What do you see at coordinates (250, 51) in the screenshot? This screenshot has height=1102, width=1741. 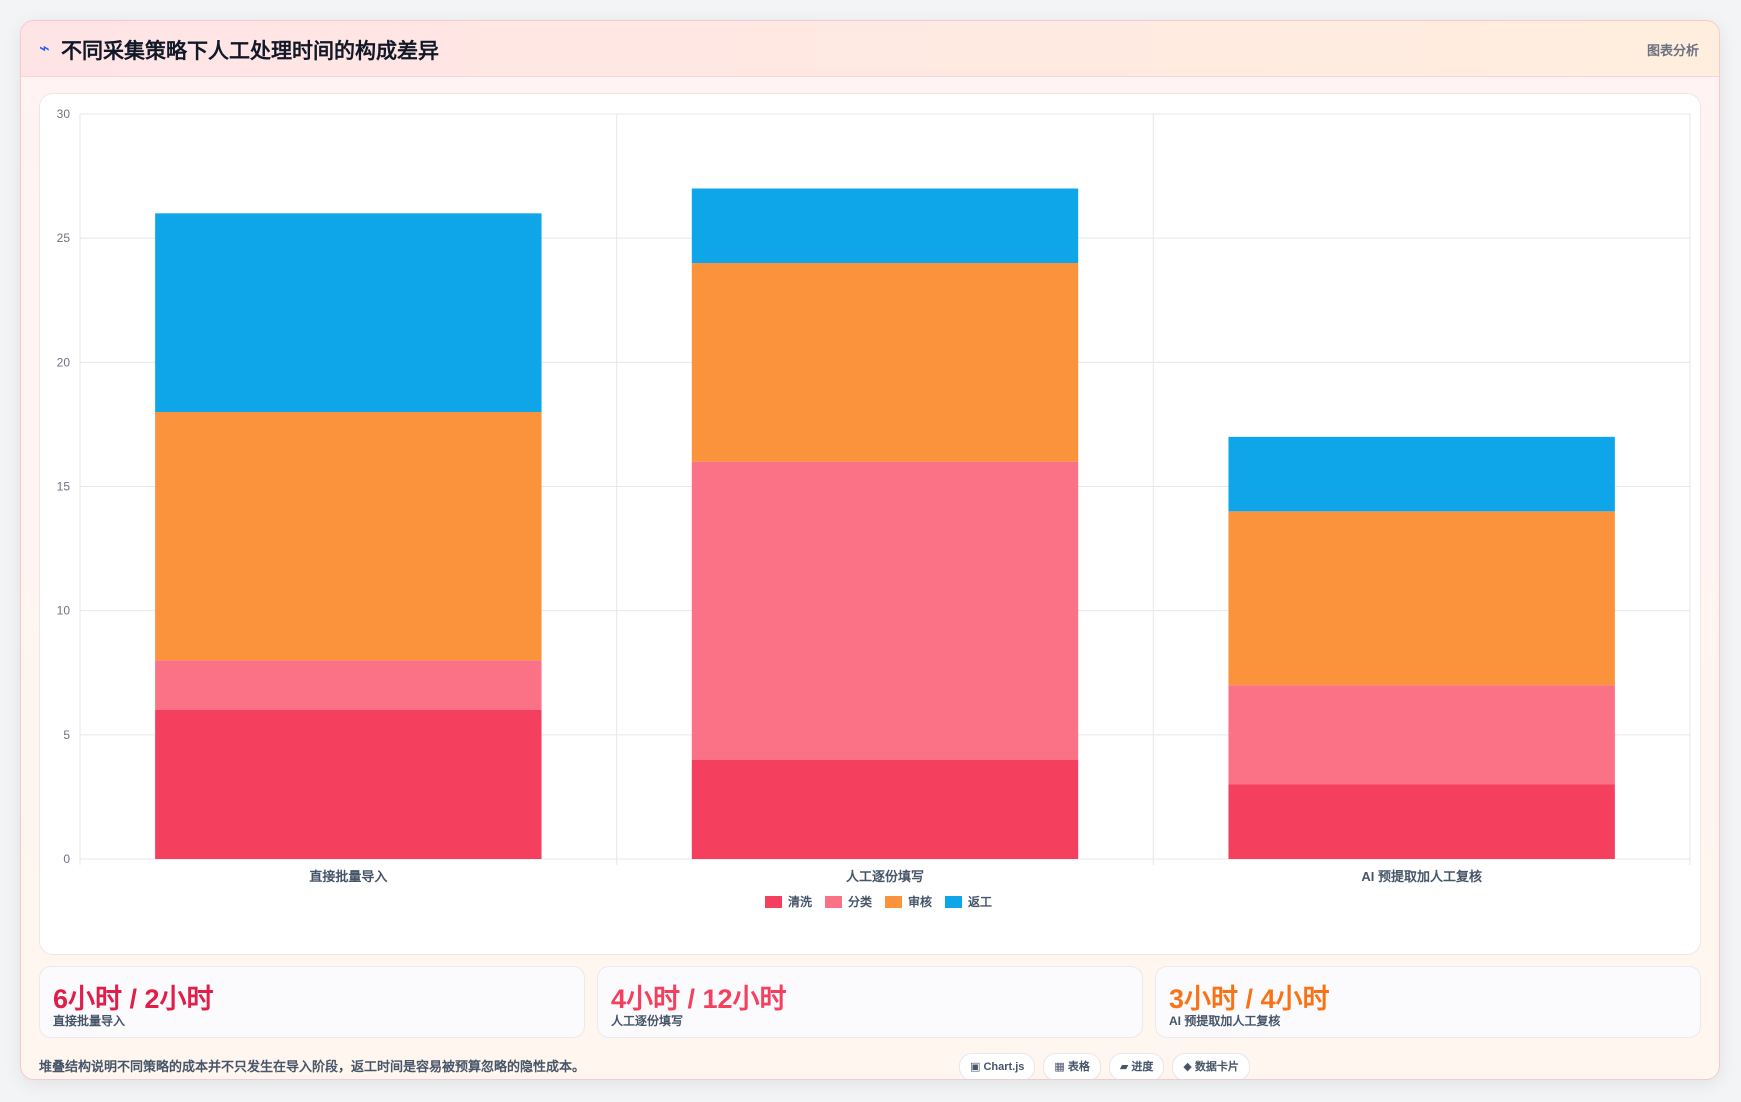 I see `page-title: 不同采集策略下人工处理时间的构成差异` at bounding box center [250, 51].